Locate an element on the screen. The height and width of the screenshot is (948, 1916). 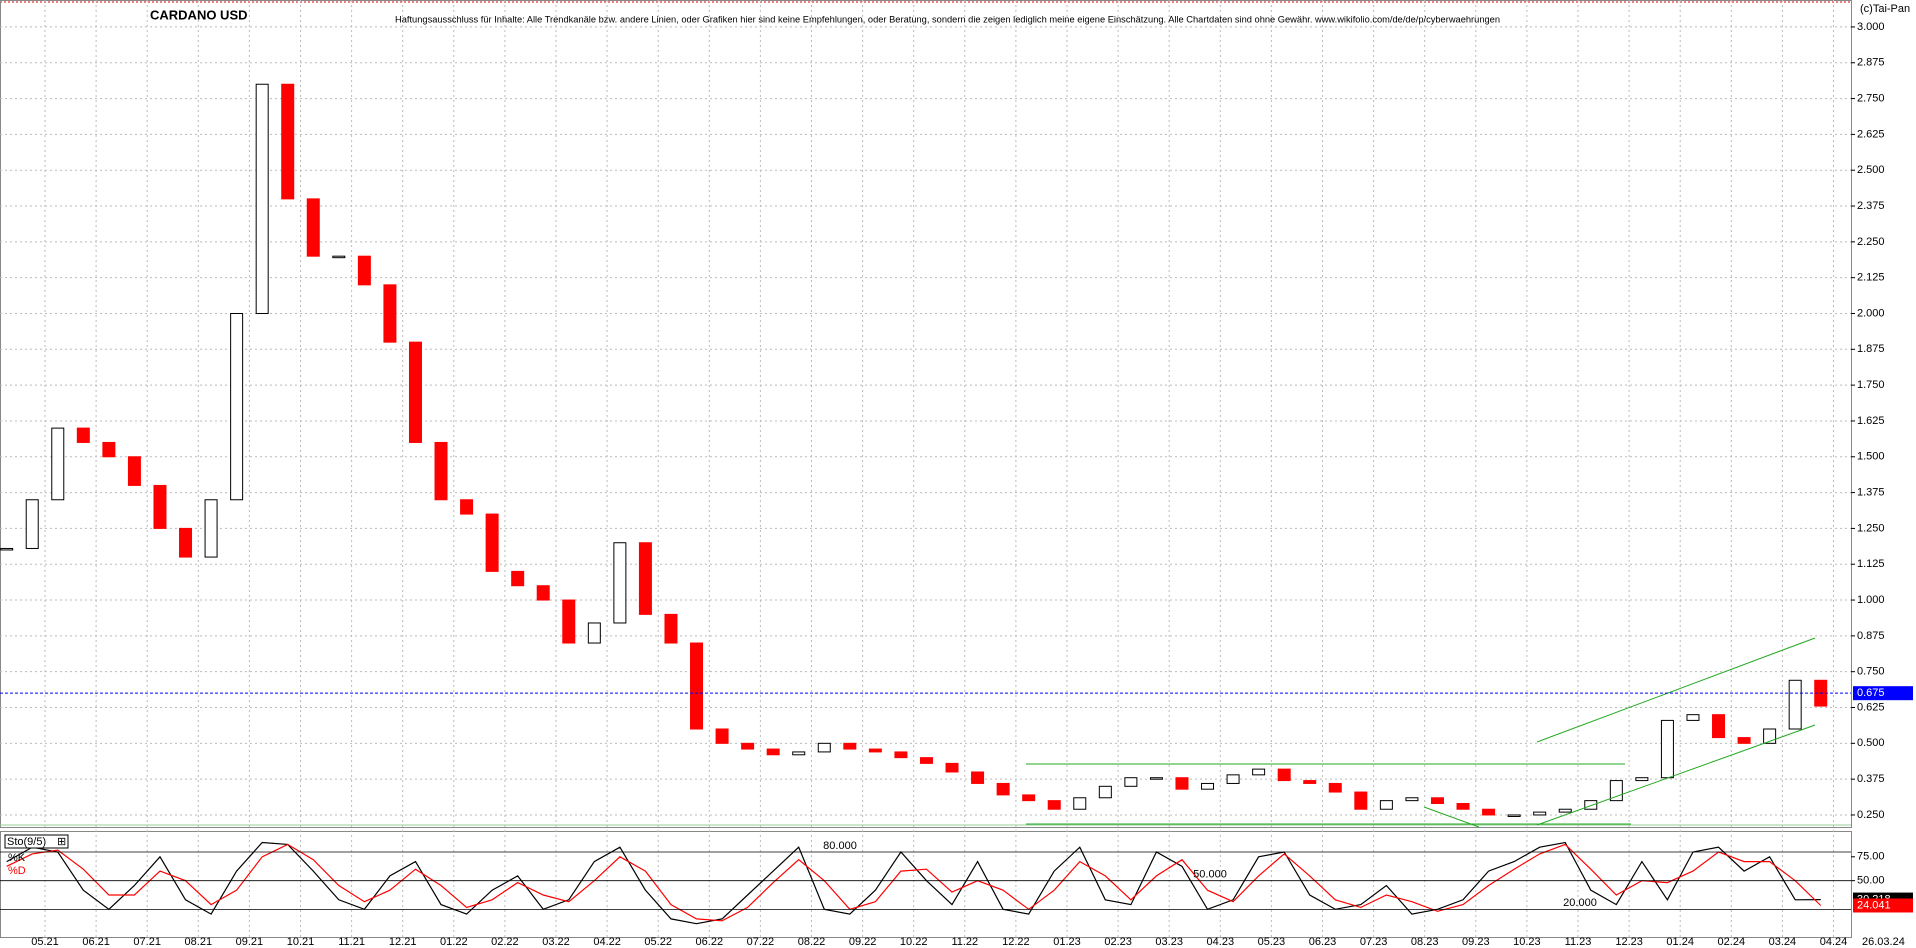
x-tick-label: 04.23 is located at coordinates (1221, 942).